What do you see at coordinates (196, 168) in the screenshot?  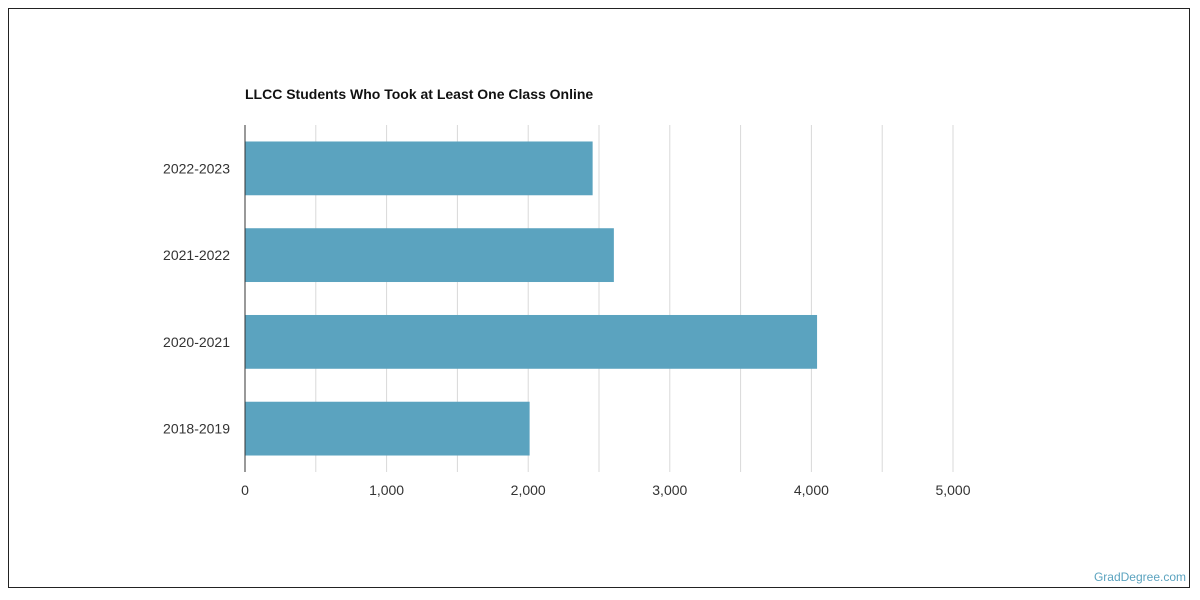 I see `y-tick-label: 2022-2023` at bounding box center [196, 168].